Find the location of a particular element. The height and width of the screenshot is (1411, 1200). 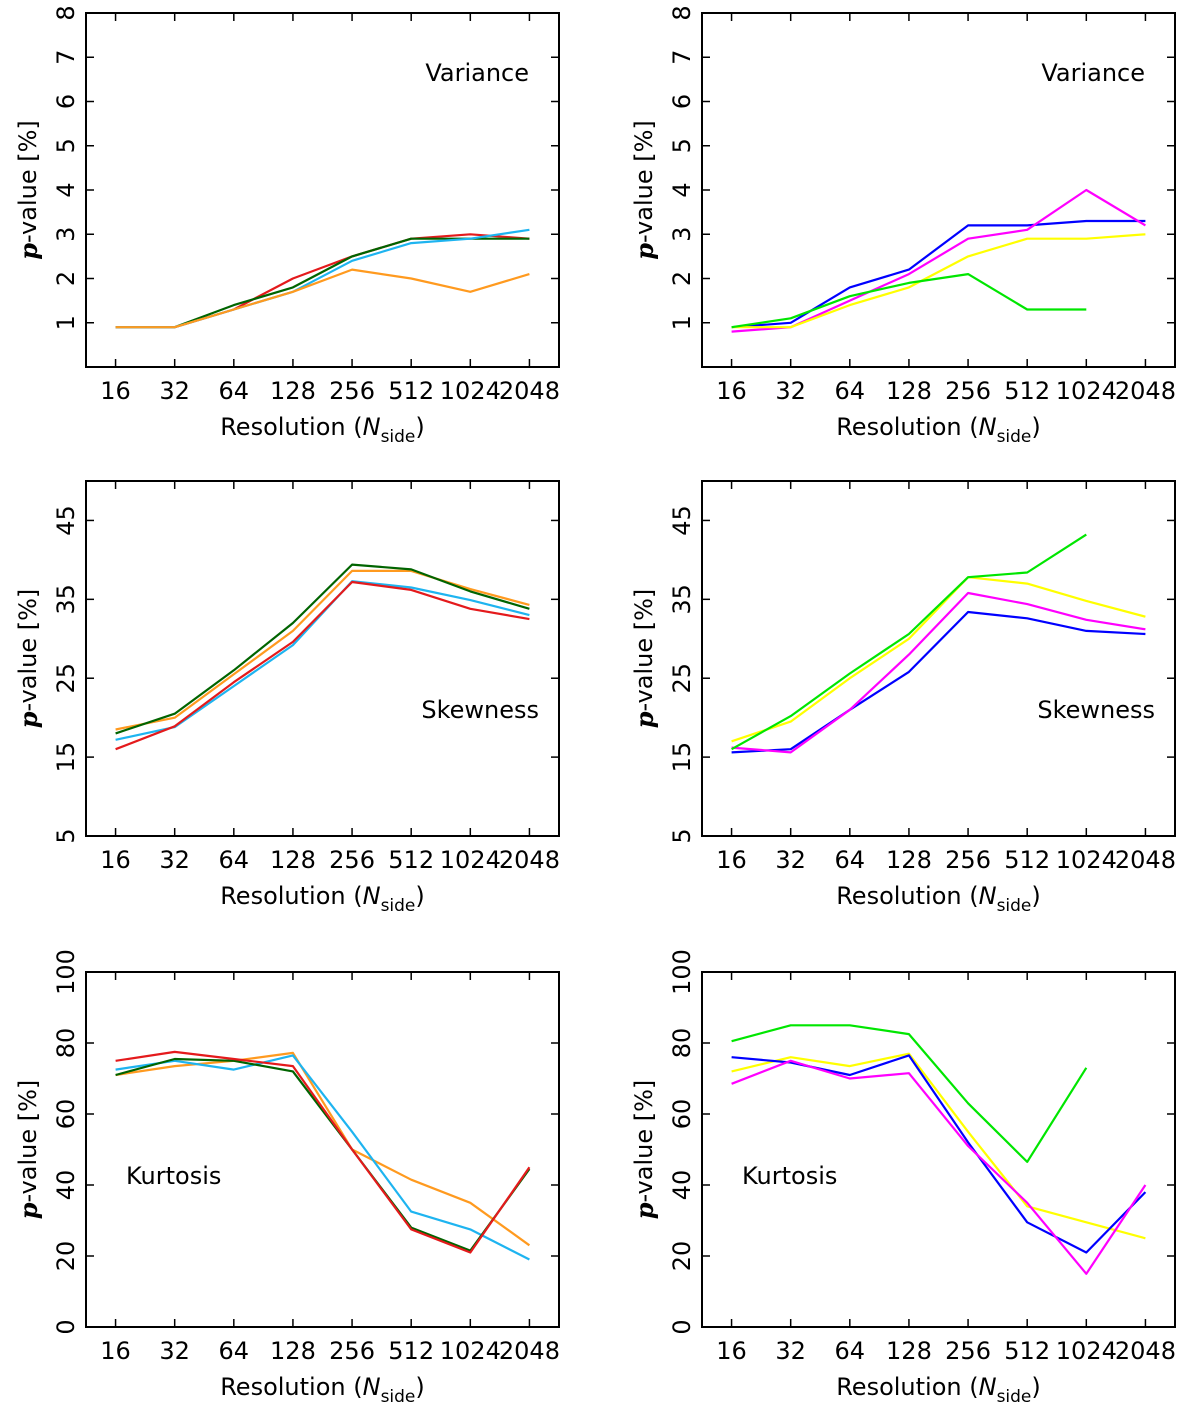

series-line-red is located at coordinates (322, 665).